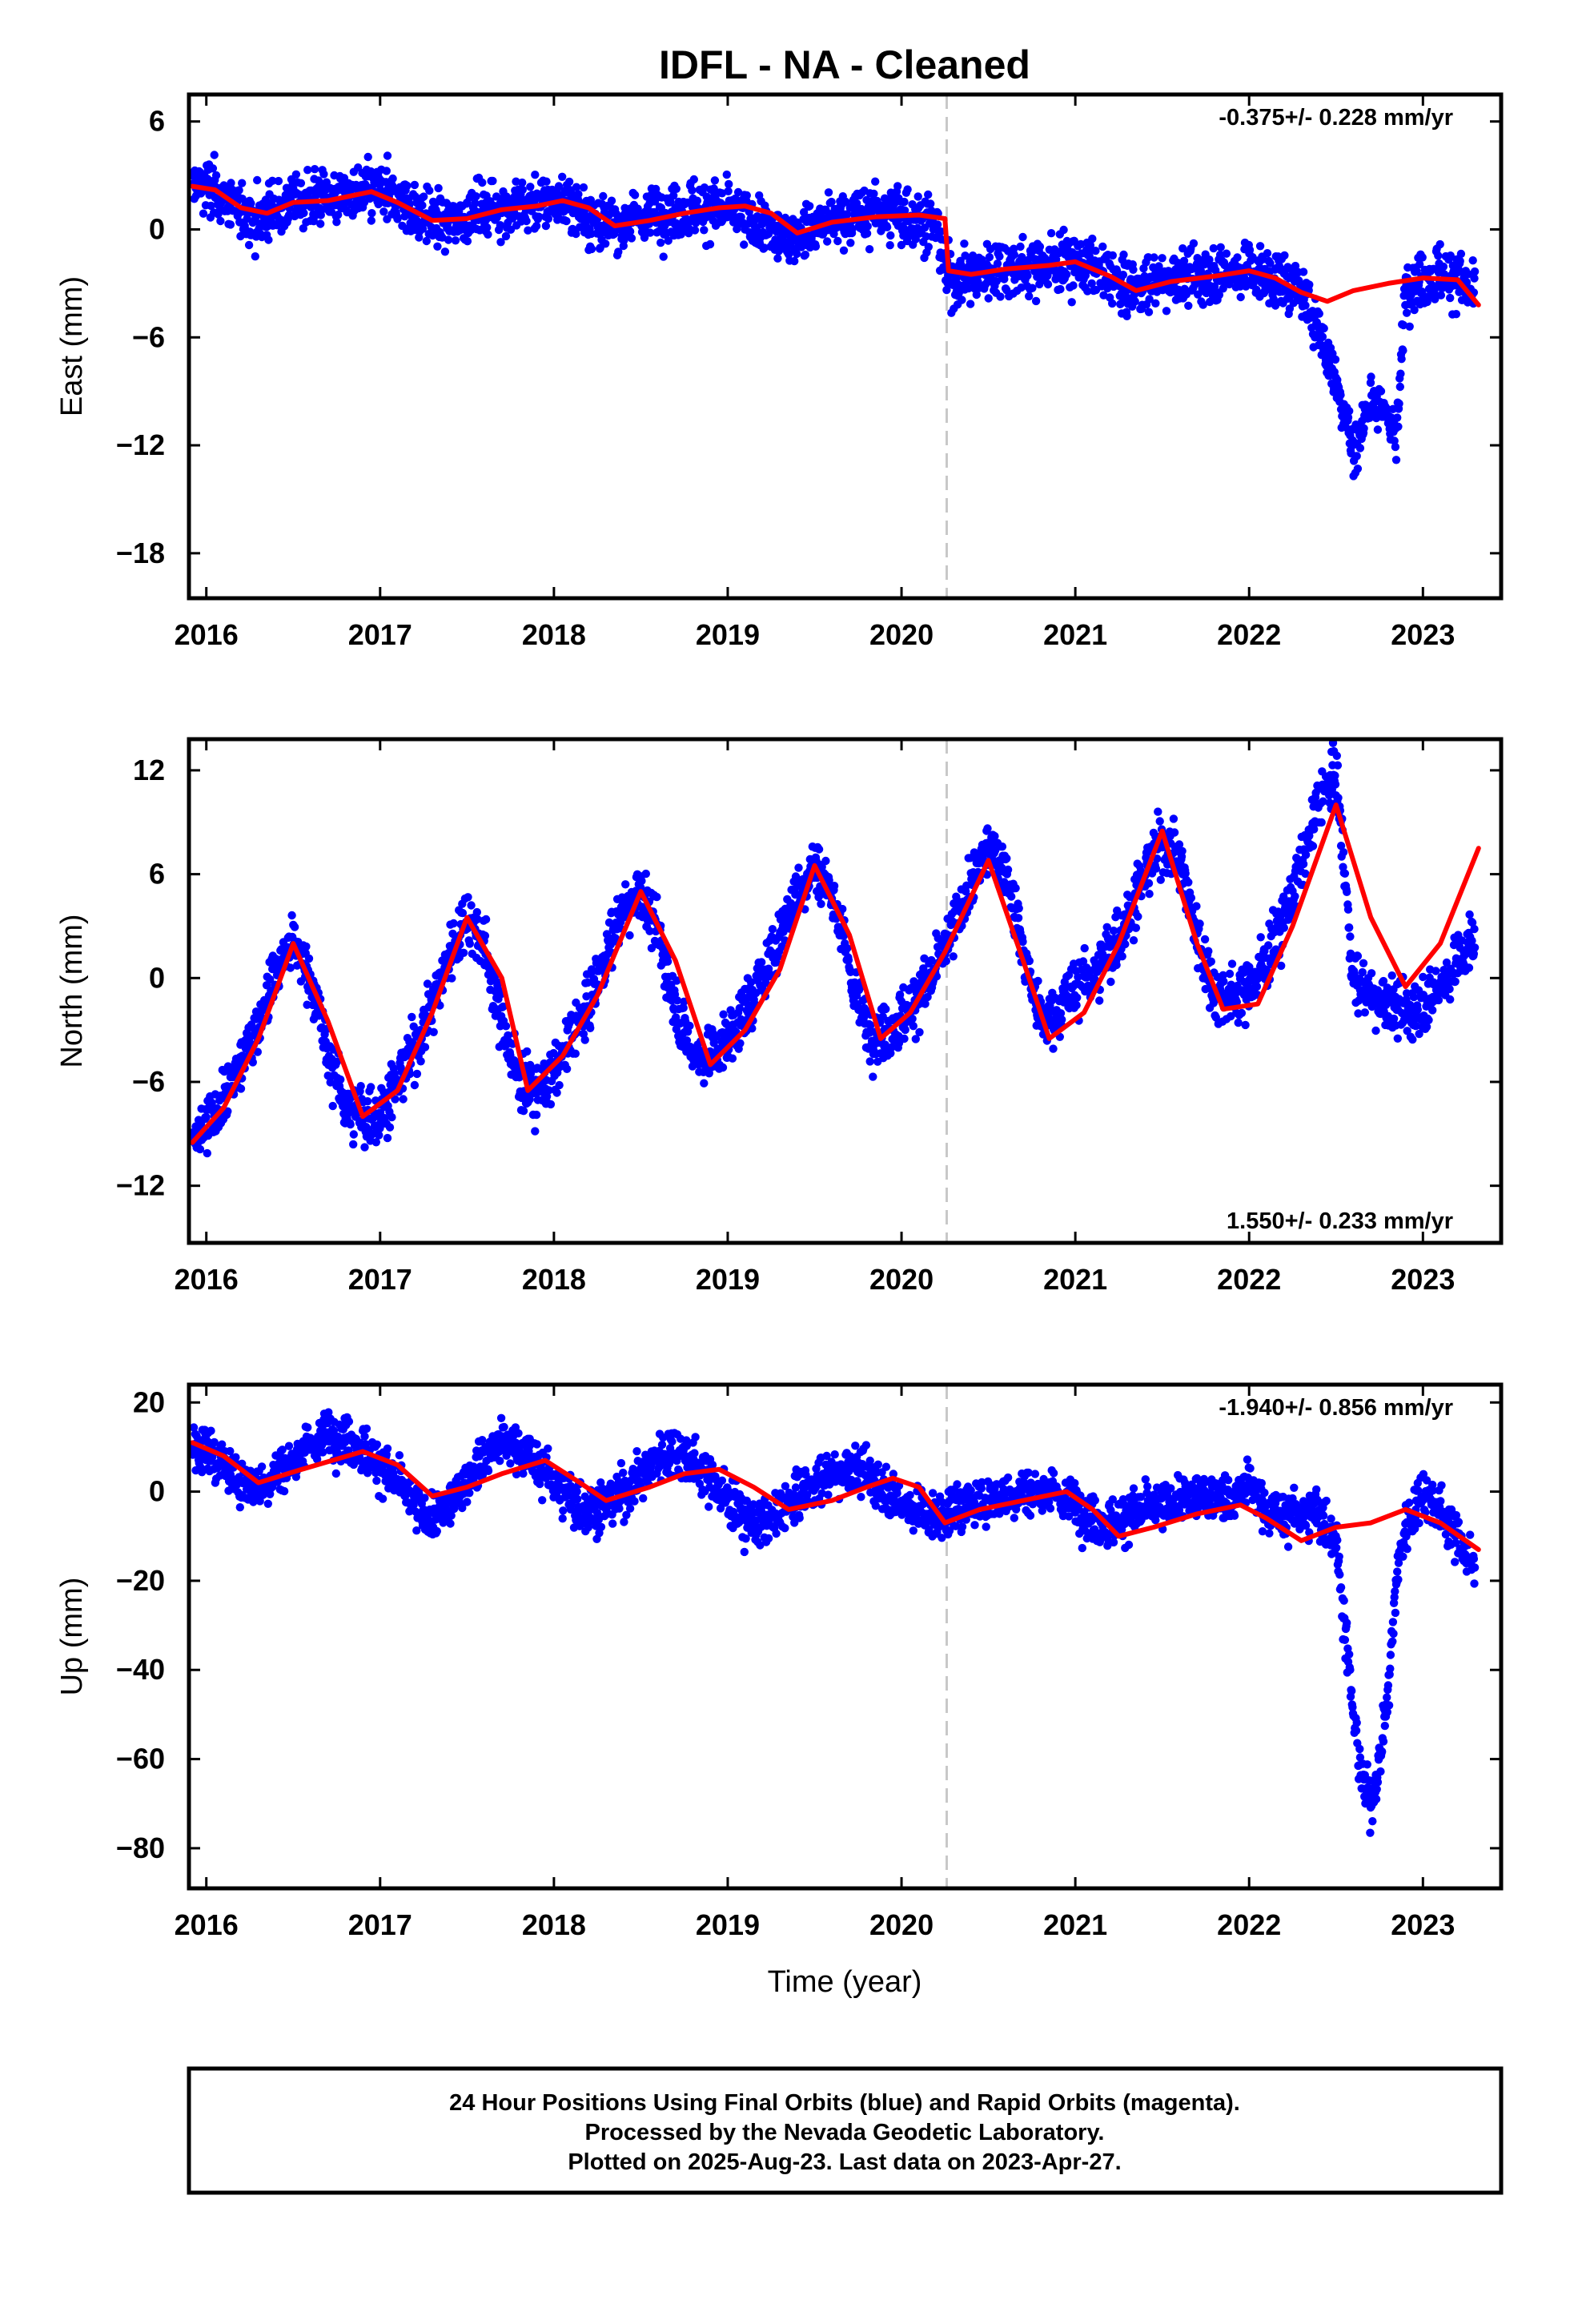  Describe the element at coordinates (207, 634) in the screenshot. I see `x-tick-label: 2016` at that location.